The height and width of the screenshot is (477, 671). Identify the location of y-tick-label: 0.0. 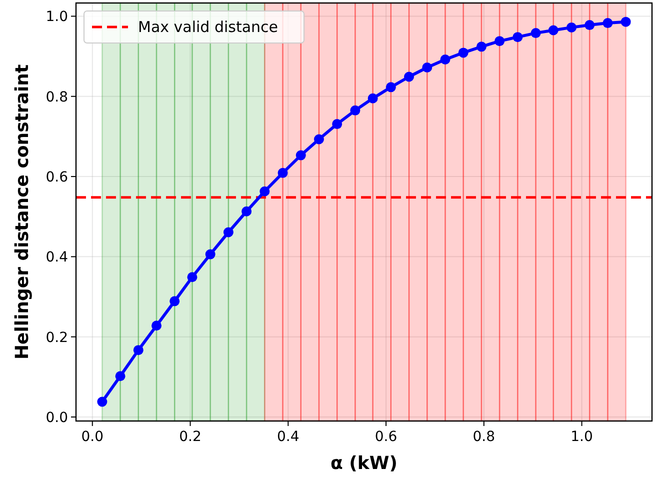
(57, 418).